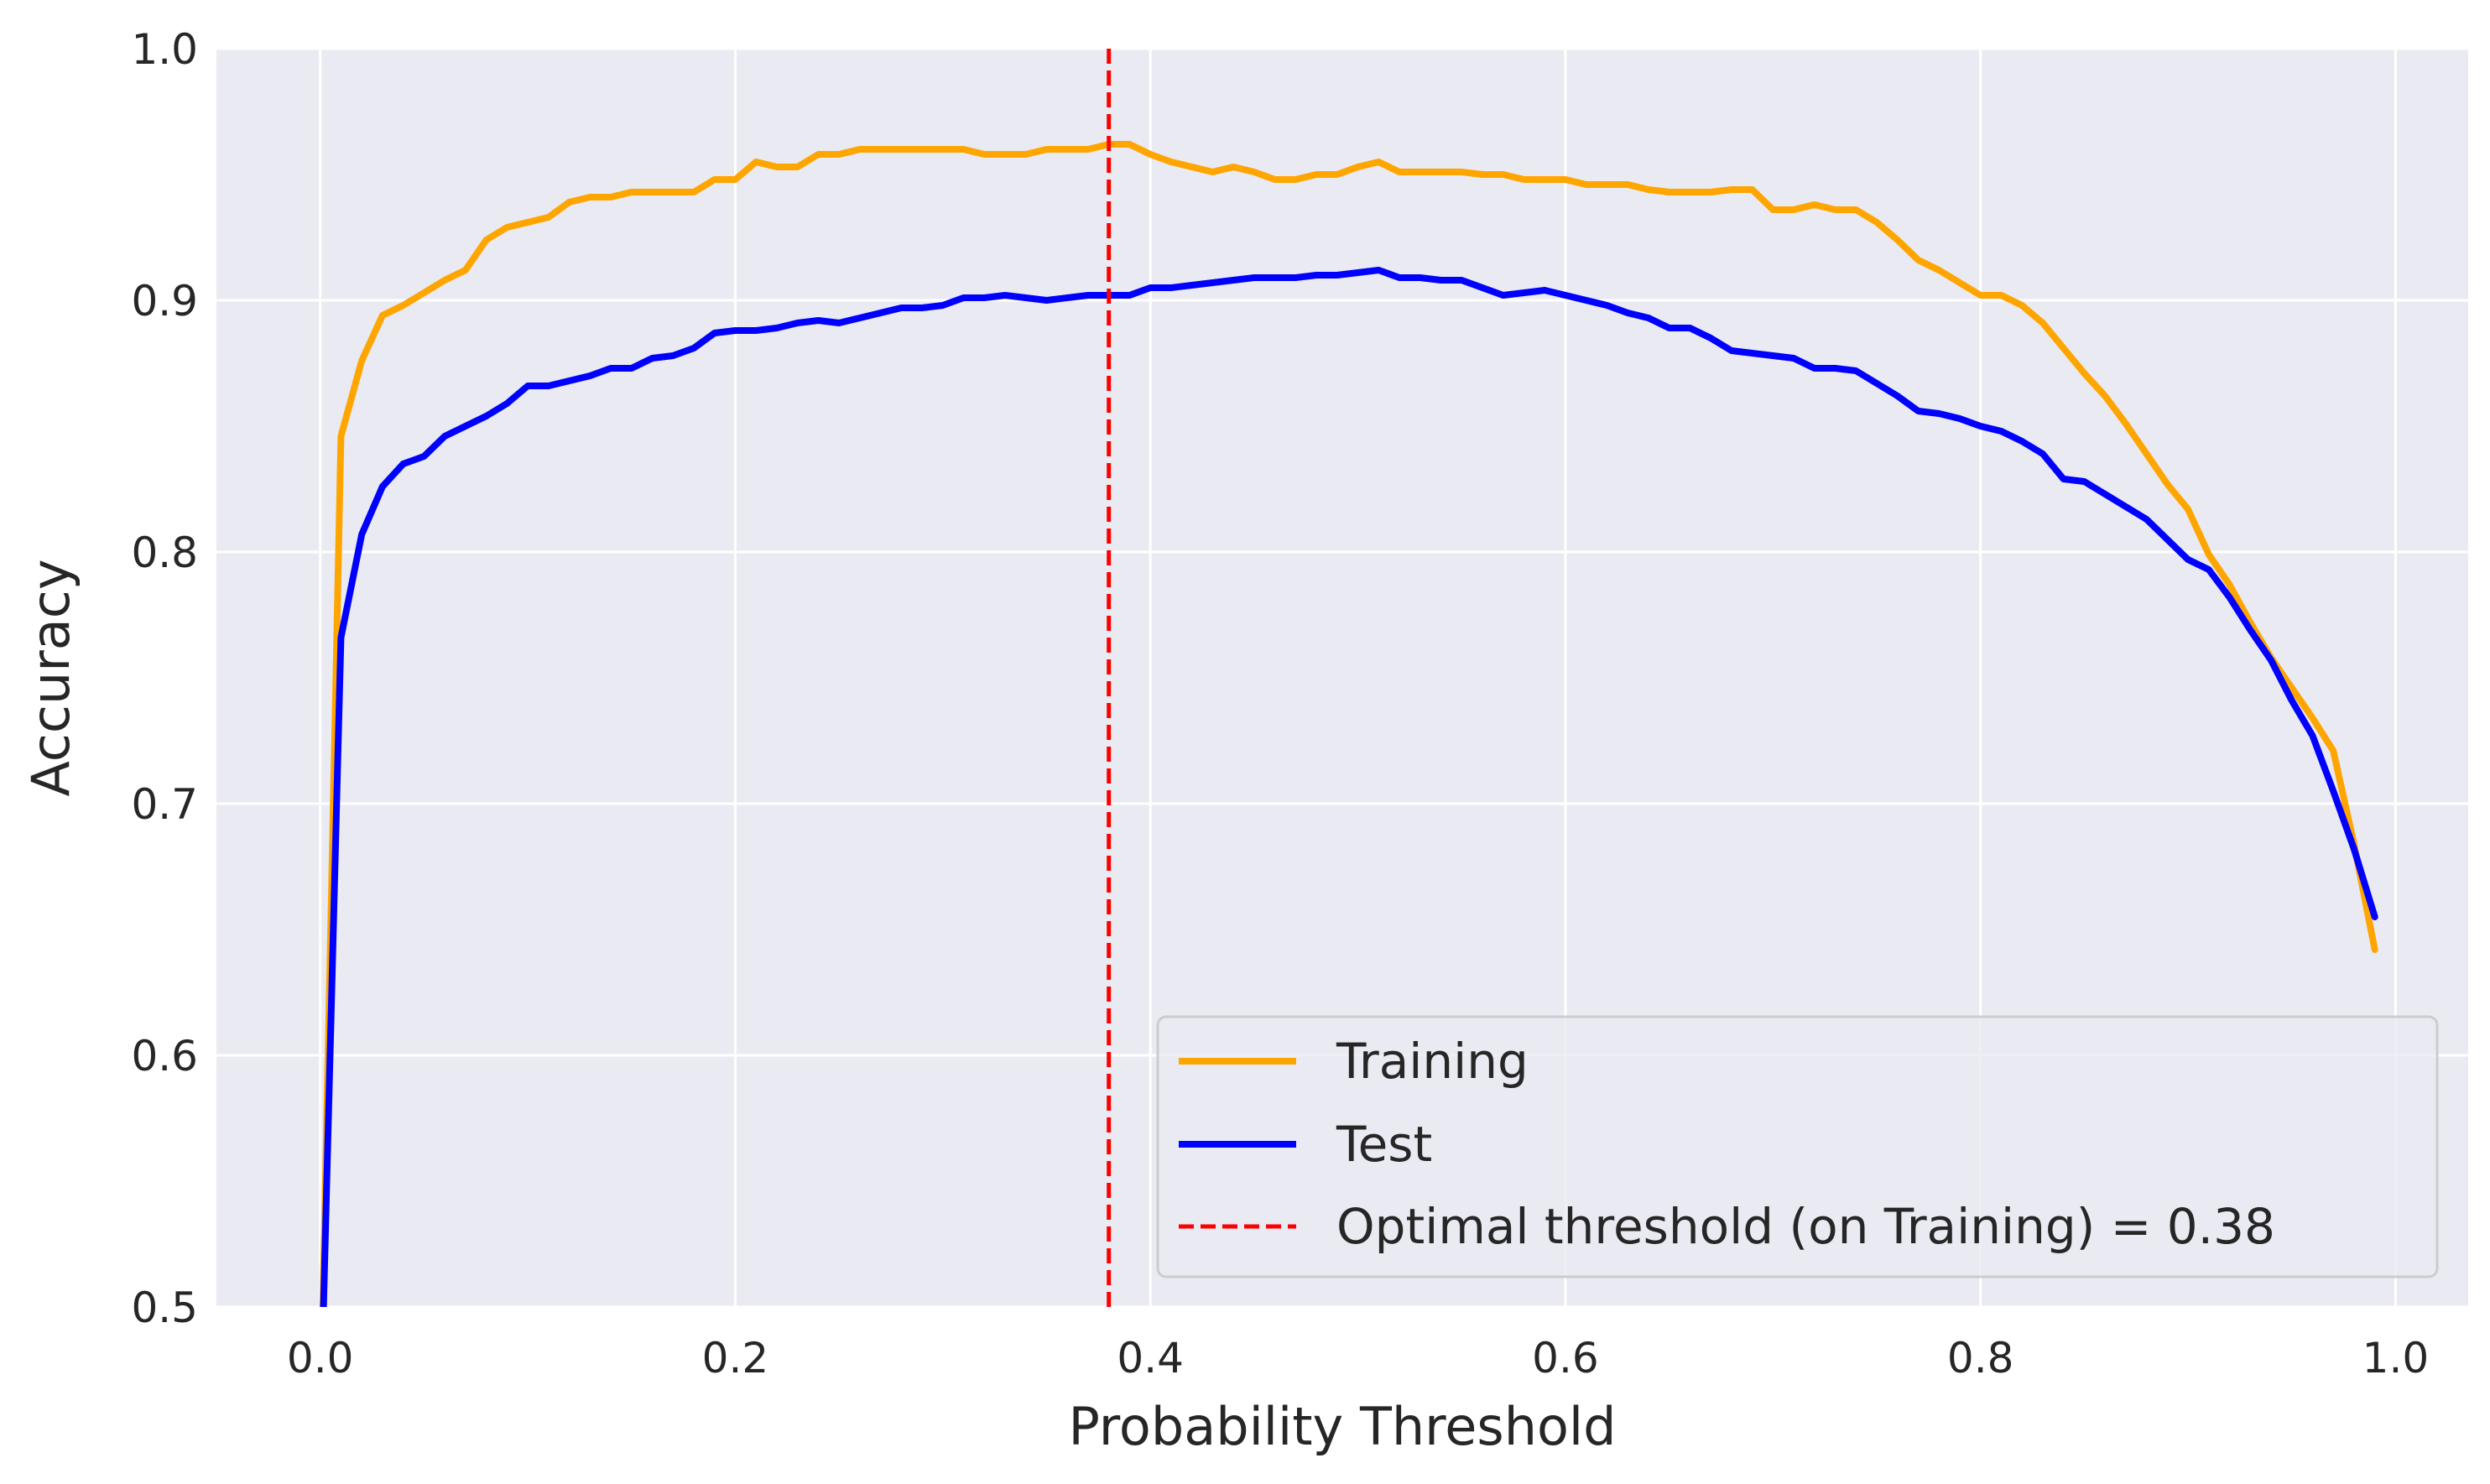 This screenshot has width=2490, height=1484. What do you see at coordinates (1150, 1358) in the screenshot?
I see `x-tick-label: 0.4` at bounding box center [1150, 1358].